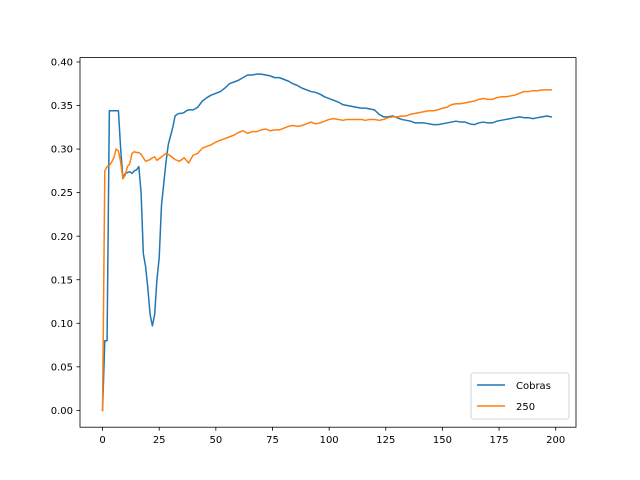 This screenshot has width=640, height=480. I want to click on y-axis: 0.00 0.05 0.10 0.15 0.20 0.25 0.30 0.35 0.40, so click(65, 237).